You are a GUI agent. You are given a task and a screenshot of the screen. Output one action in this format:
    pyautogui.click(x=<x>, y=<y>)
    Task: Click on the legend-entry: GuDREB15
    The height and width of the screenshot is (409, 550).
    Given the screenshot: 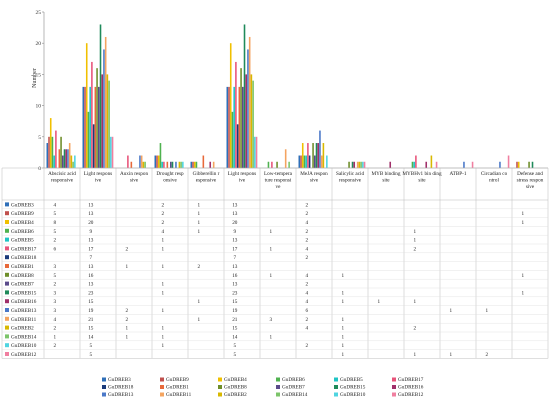 What is the action you would take?
    pyautogui.click(x=353, y=388)
    